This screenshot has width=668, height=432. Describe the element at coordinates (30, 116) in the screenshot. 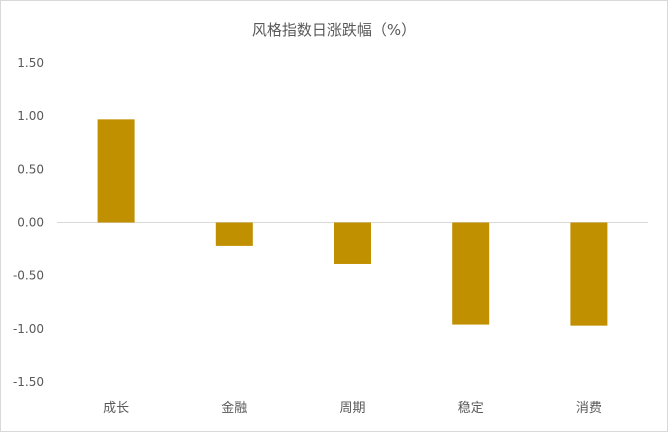

I see `y-tick-label: 1.00` at that location.